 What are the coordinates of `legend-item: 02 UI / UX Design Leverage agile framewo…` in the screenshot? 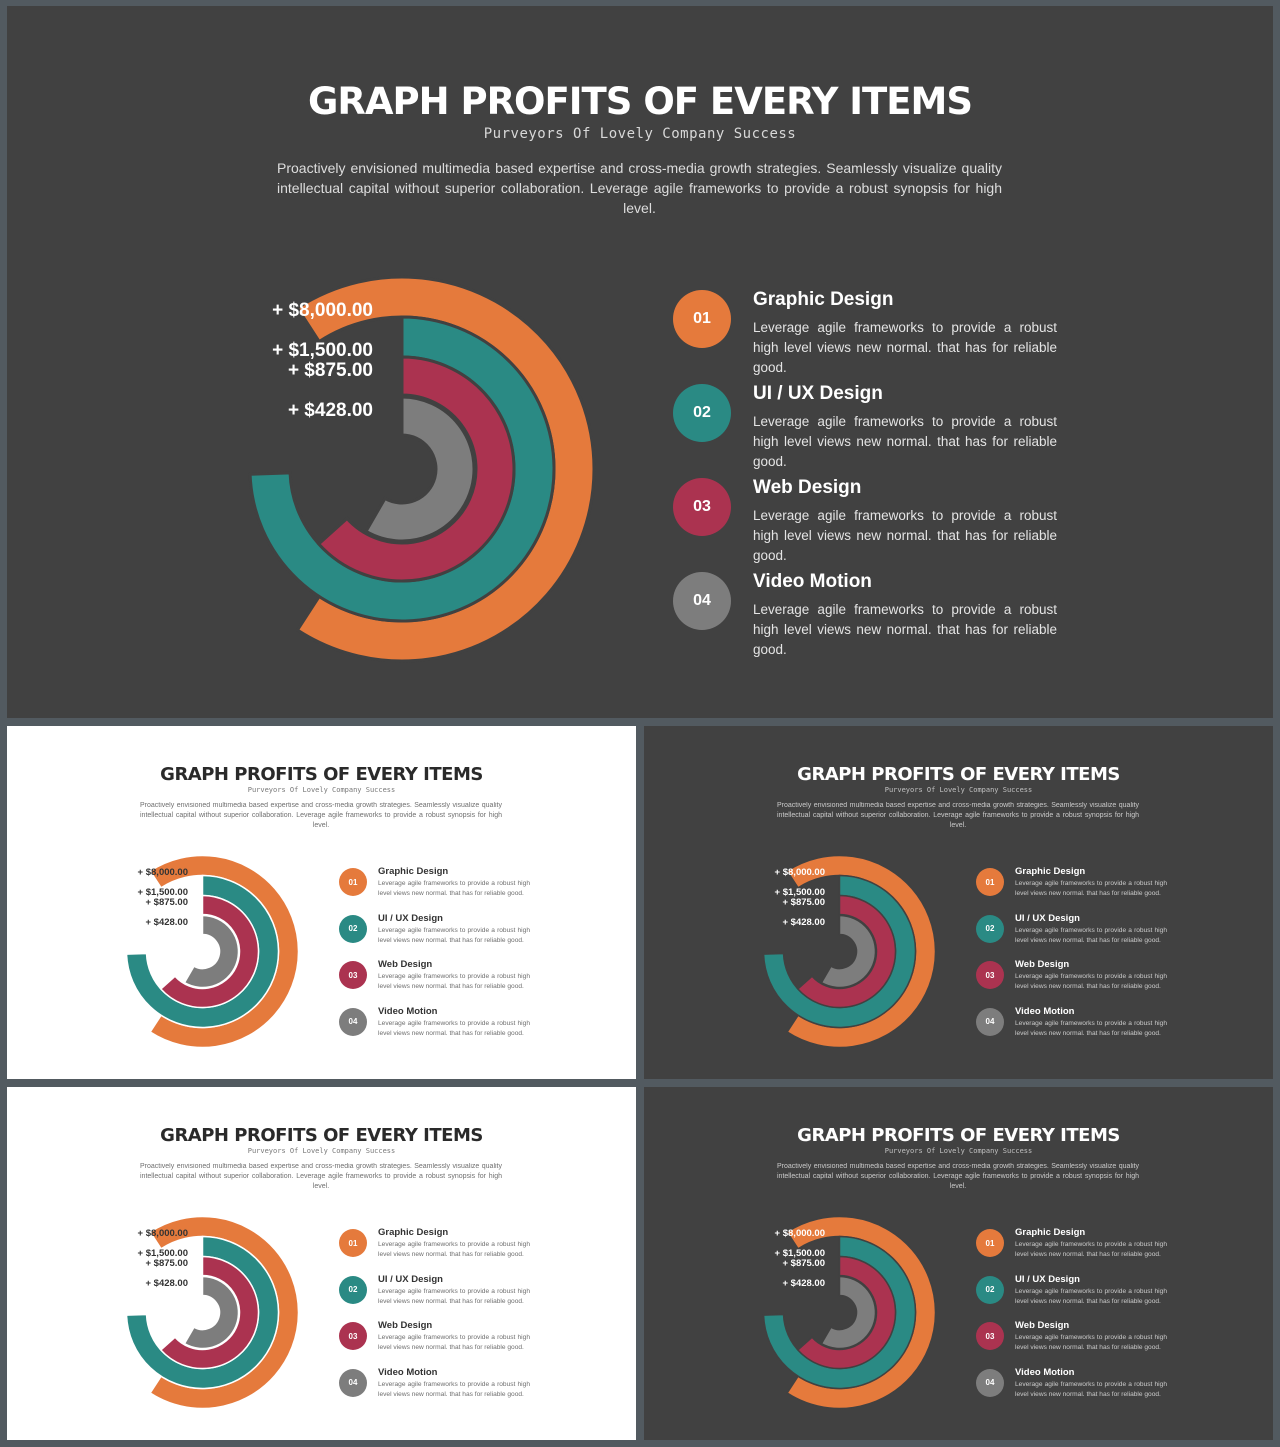 It's located at (873, 427).